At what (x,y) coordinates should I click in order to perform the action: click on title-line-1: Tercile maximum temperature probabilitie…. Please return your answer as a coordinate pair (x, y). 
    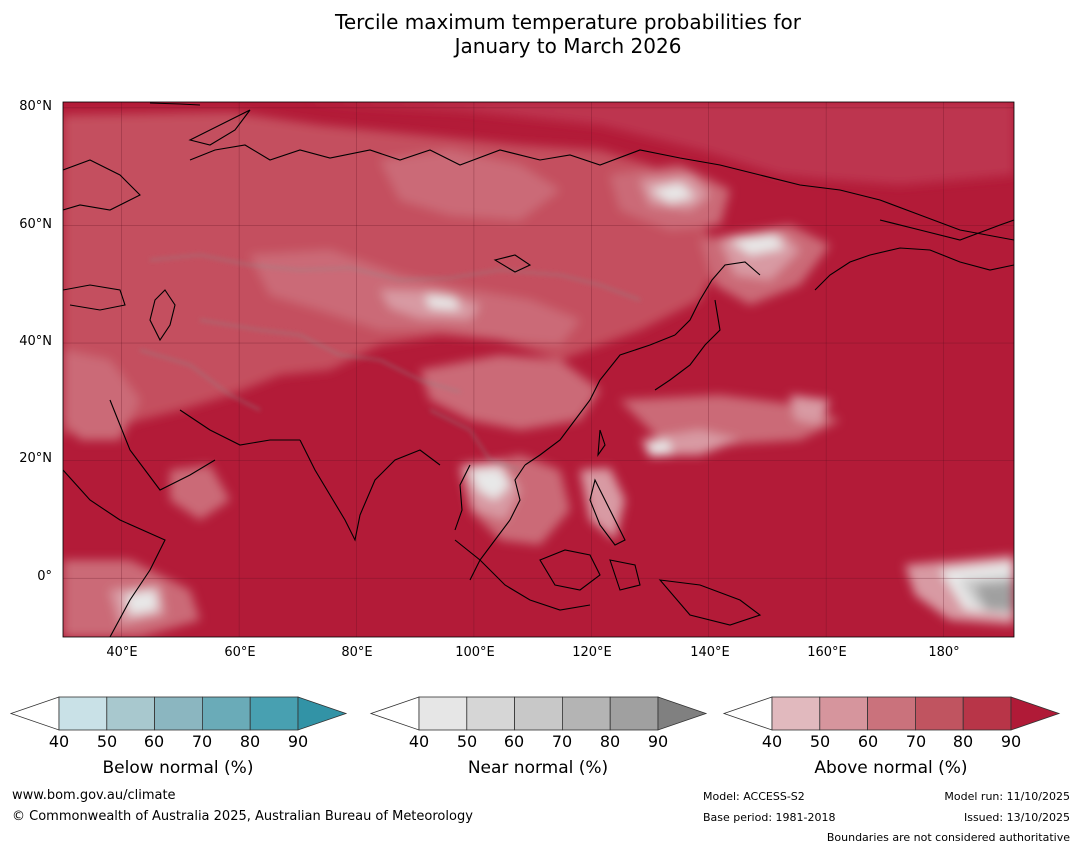
    Looking at the image, I should click on (568, 22).